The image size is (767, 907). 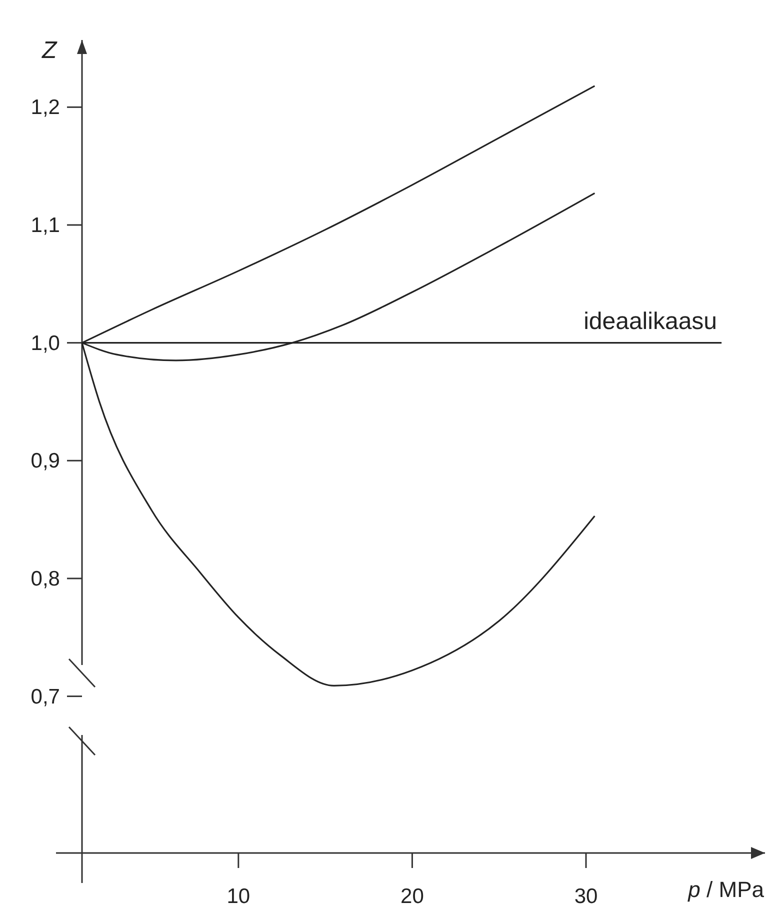 What do you see at coordinates (49, 50) in the screenshot?
I see `y-axis-title: Z` at bounding box center [49, 50].